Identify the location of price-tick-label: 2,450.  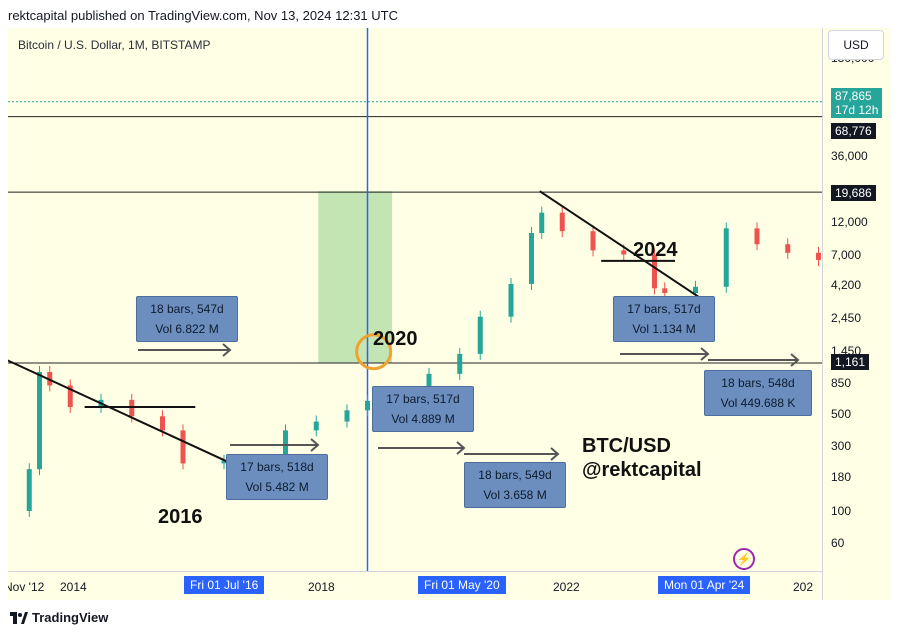
(846, 318).